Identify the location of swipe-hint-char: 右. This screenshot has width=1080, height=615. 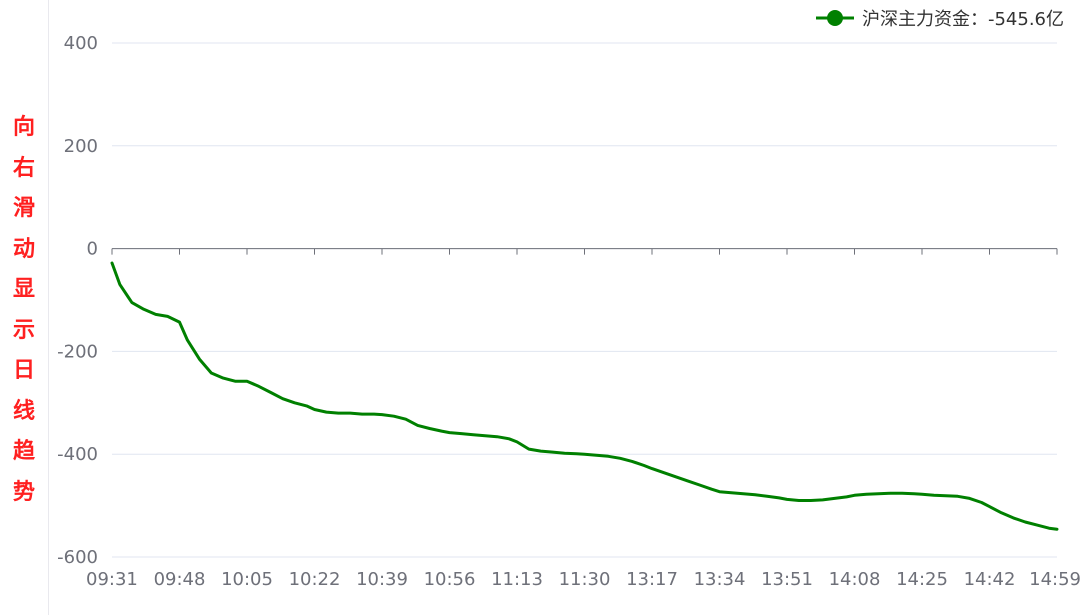
(23, 168).